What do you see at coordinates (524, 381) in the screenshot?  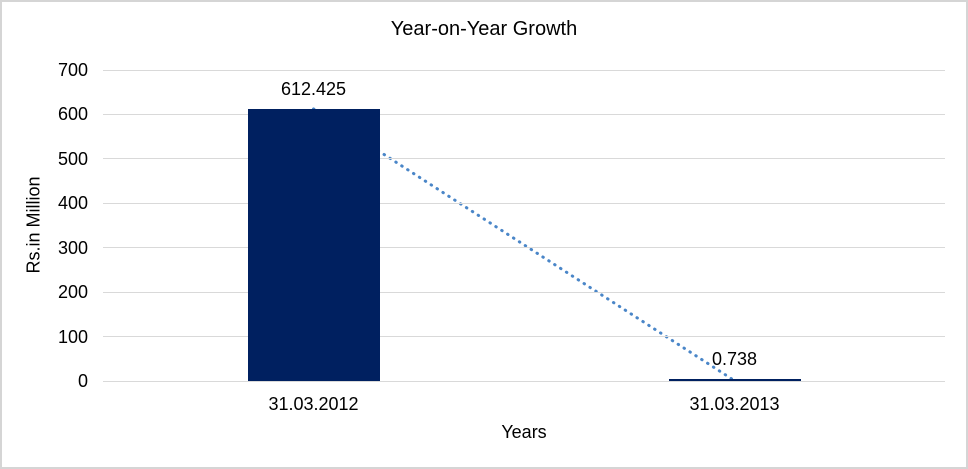 I see `x-axis-line` at bounding box center [524, 381].